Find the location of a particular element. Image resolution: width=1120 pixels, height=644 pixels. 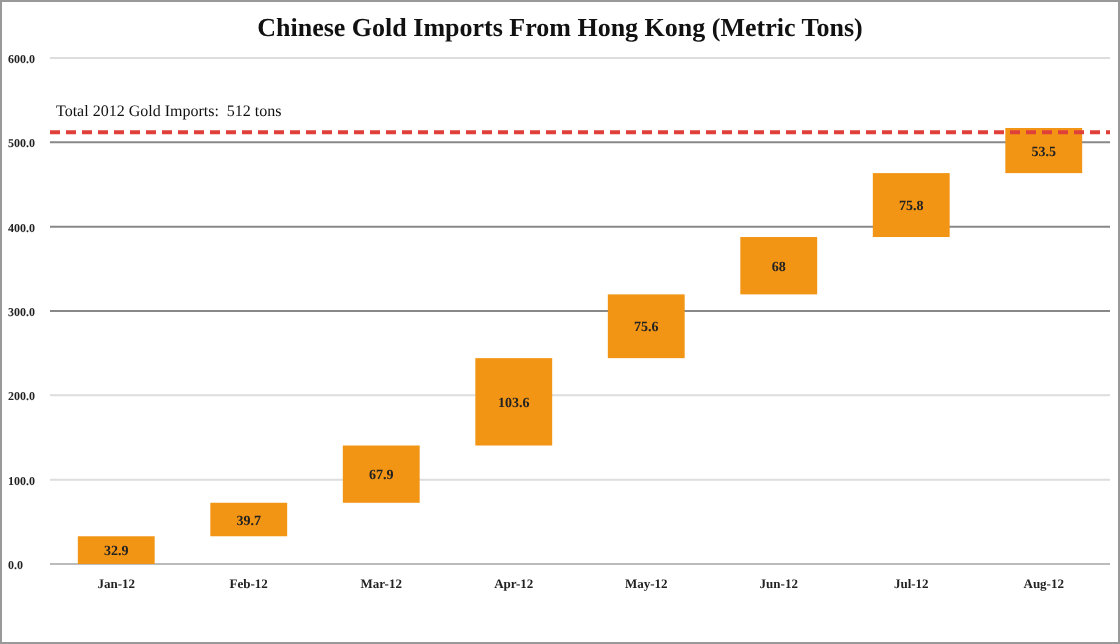

ref-line-label: Total 2012 Gold Imports: 512 tons is located at coordinates (169, 111).